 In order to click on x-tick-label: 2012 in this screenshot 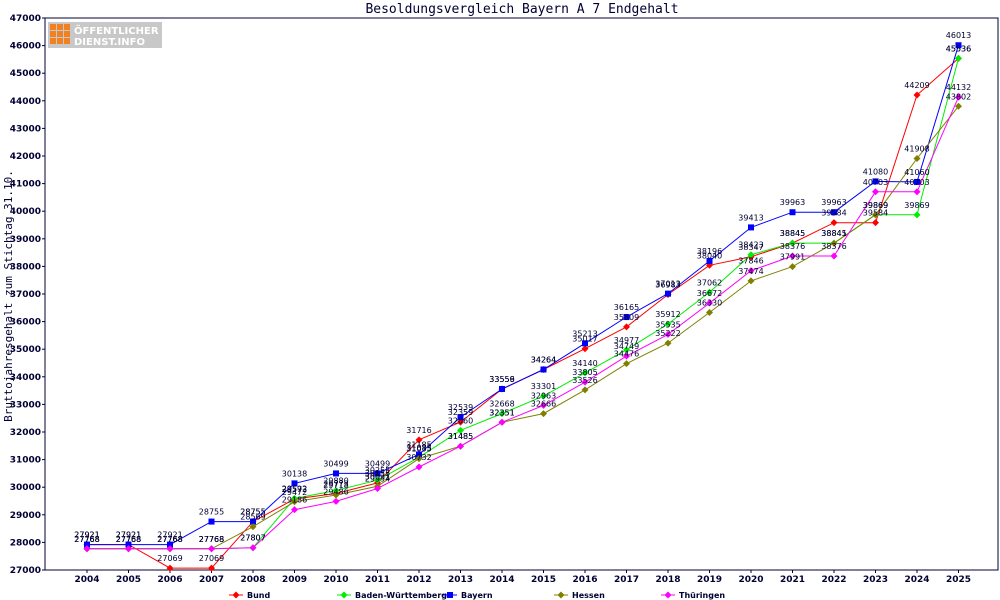, I will do `click(418, 580)`.